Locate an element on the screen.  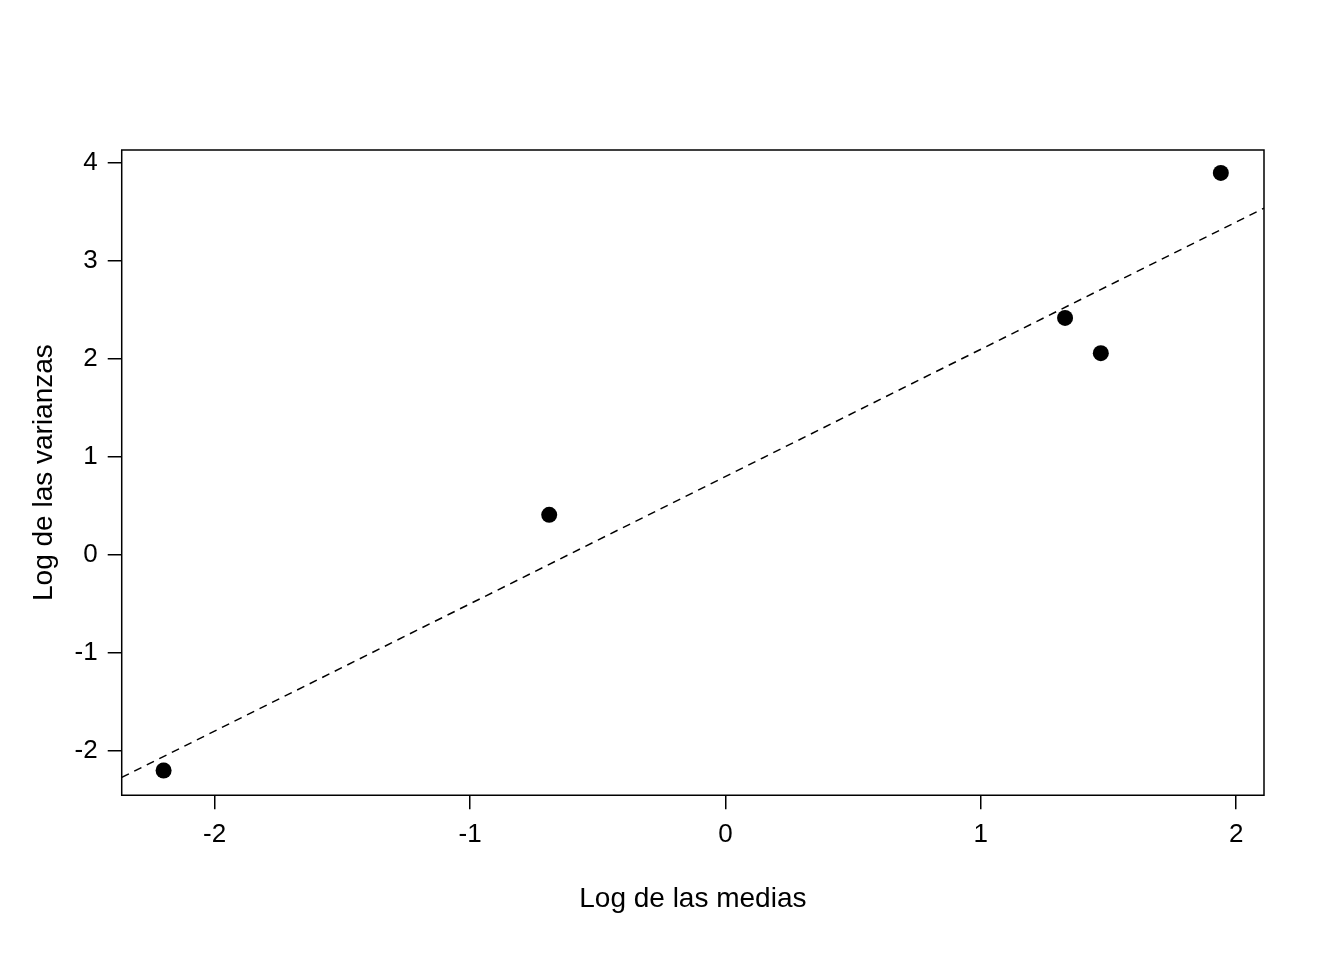
y-tick-label: -1 is located at coordinates (86, 651).